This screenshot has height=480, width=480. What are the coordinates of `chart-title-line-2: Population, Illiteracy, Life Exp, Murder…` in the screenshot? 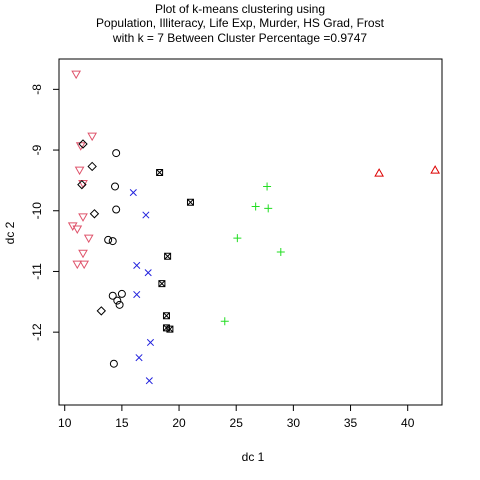 It's located at (240, 23).